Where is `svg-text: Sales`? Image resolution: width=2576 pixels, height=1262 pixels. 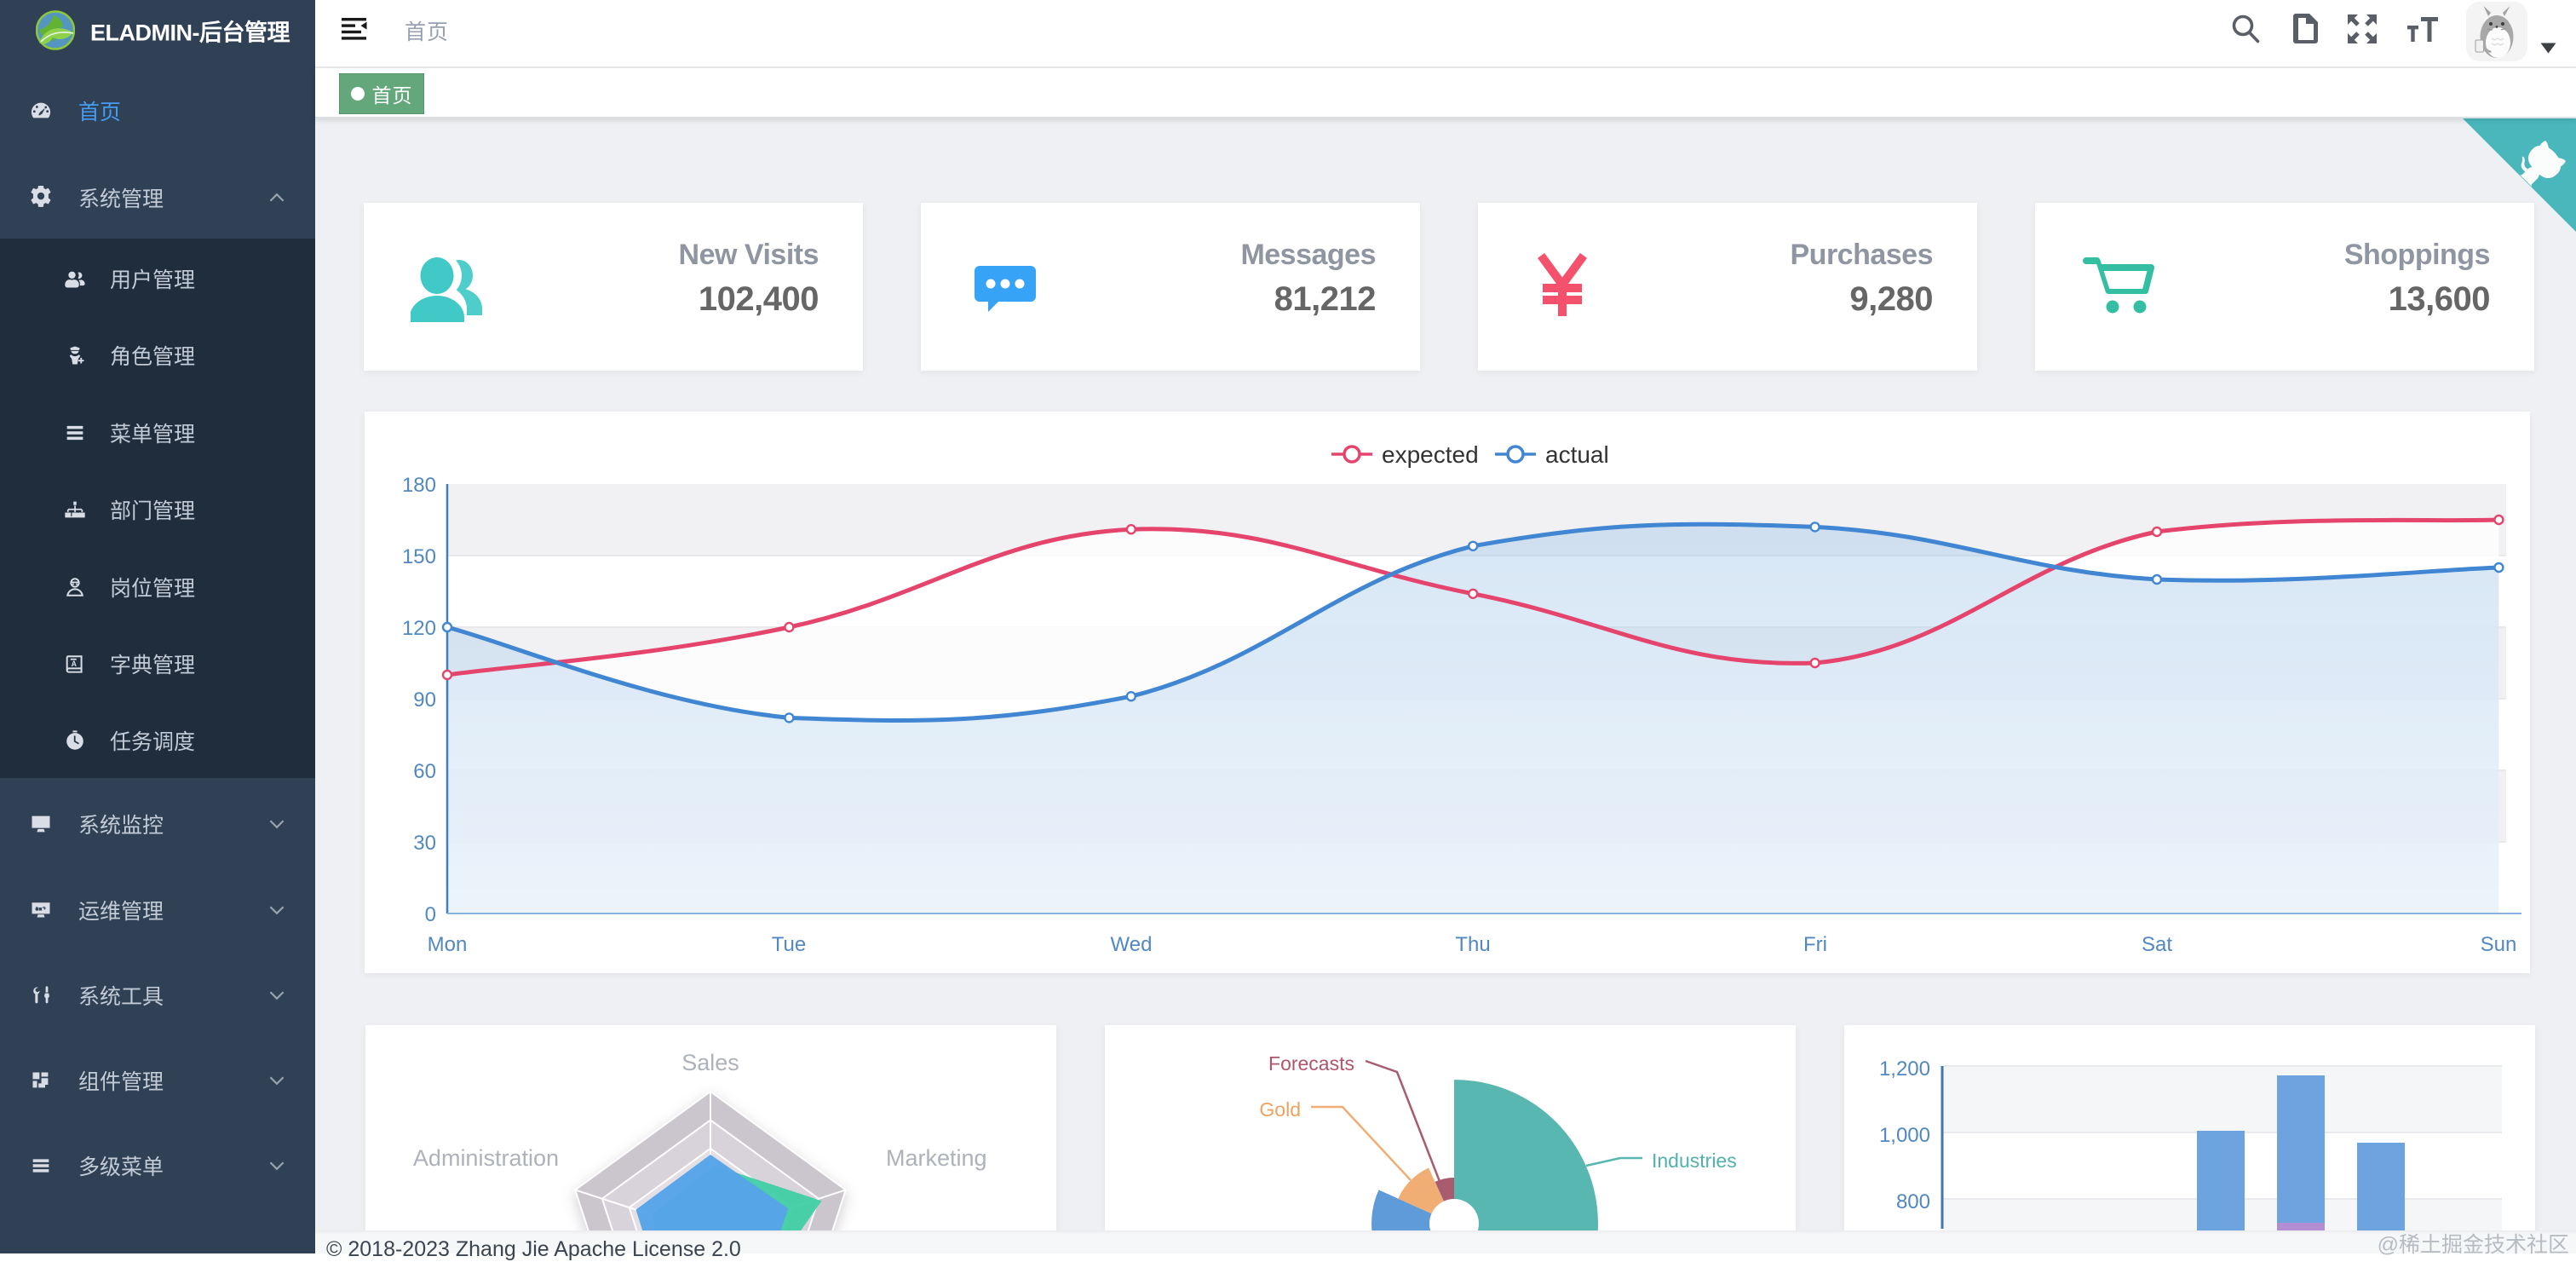
svg-text: Sales is located at coordinates (710, 1062).